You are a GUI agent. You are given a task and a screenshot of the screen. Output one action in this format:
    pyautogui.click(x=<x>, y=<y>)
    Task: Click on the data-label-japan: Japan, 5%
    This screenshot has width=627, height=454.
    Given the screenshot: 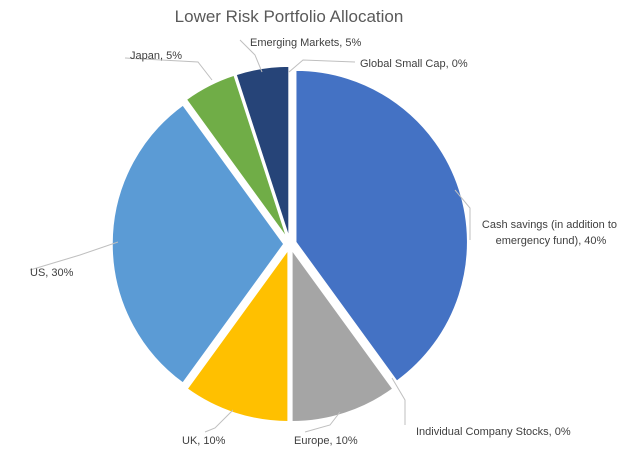 What is the action you would take?
    pyautogui.click(x=156, y=56)
    